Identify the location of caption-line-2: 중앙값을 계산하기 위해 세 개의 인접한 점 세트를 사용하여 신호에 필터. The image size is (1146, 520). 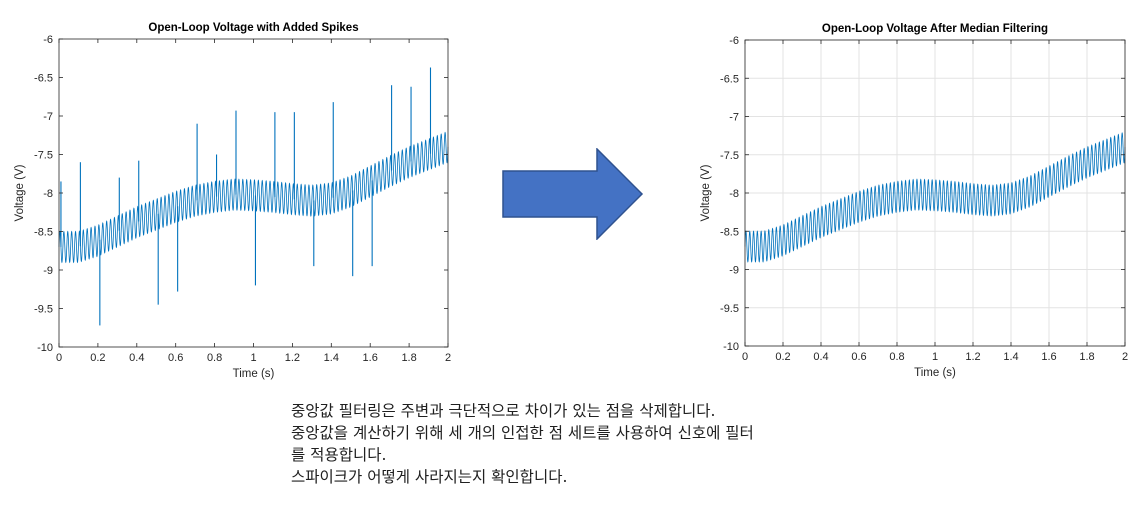
(522, 433).